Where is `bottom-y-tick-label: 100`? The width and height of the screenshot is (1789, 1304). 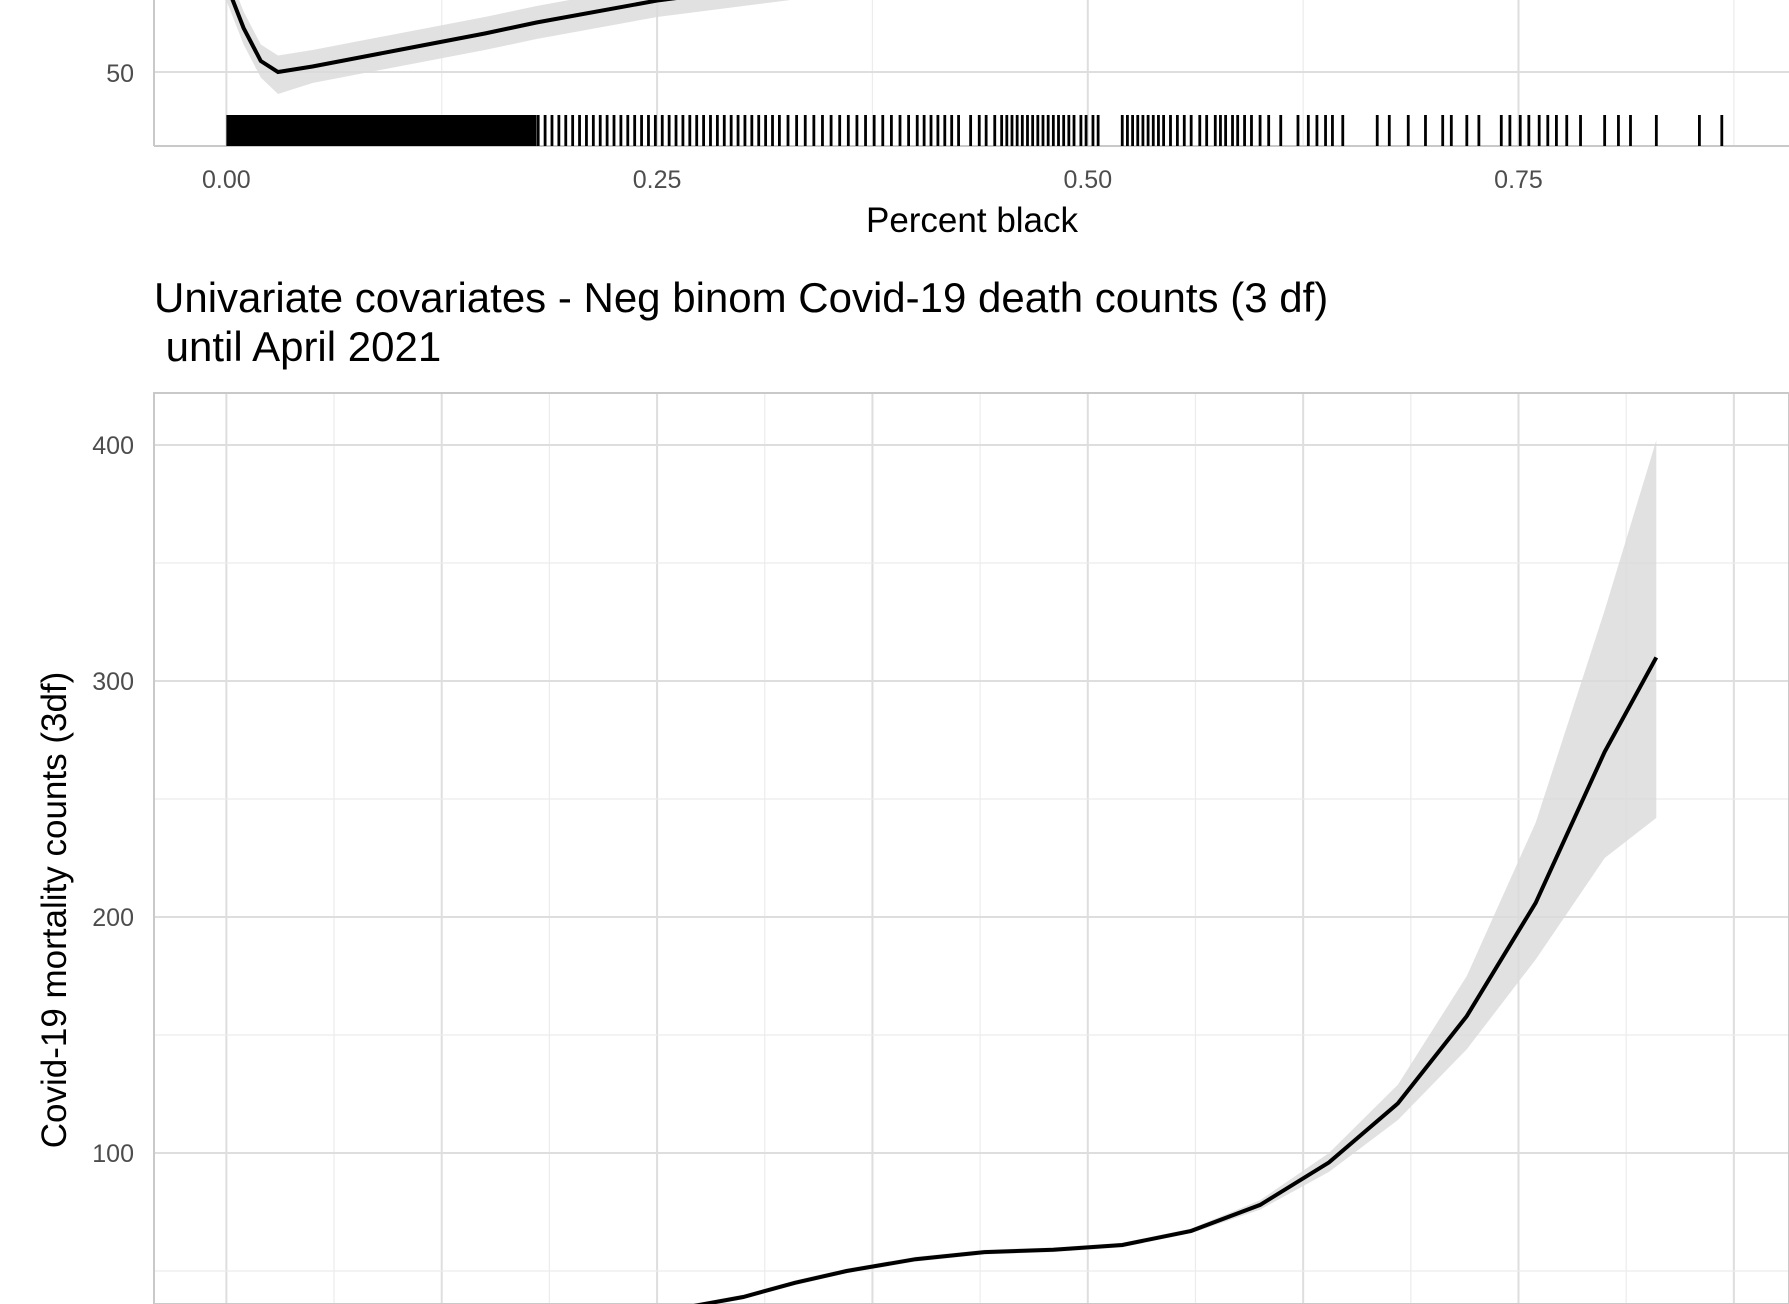
bottom-y-tick-label: 100 is located at coordinates (113, 1154).